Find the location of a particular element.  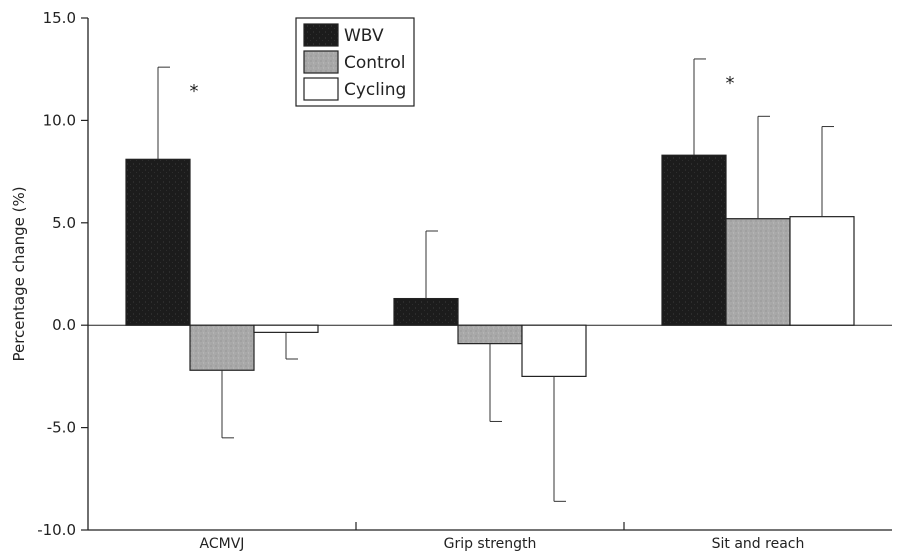

x-category-label: Sit and reach is located at coordinates (758, 544).